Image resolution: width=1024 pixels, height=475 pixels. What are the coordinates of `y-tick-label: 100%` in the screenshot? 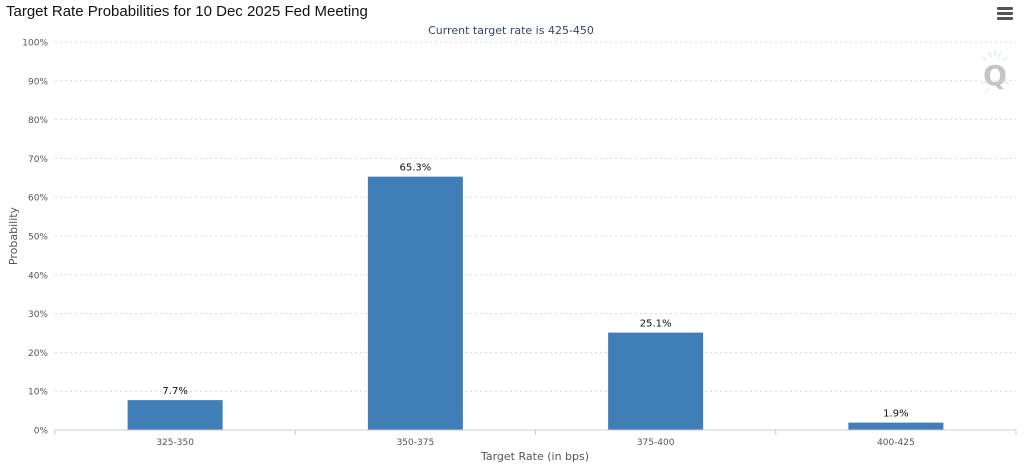 It's located at (35, 44).